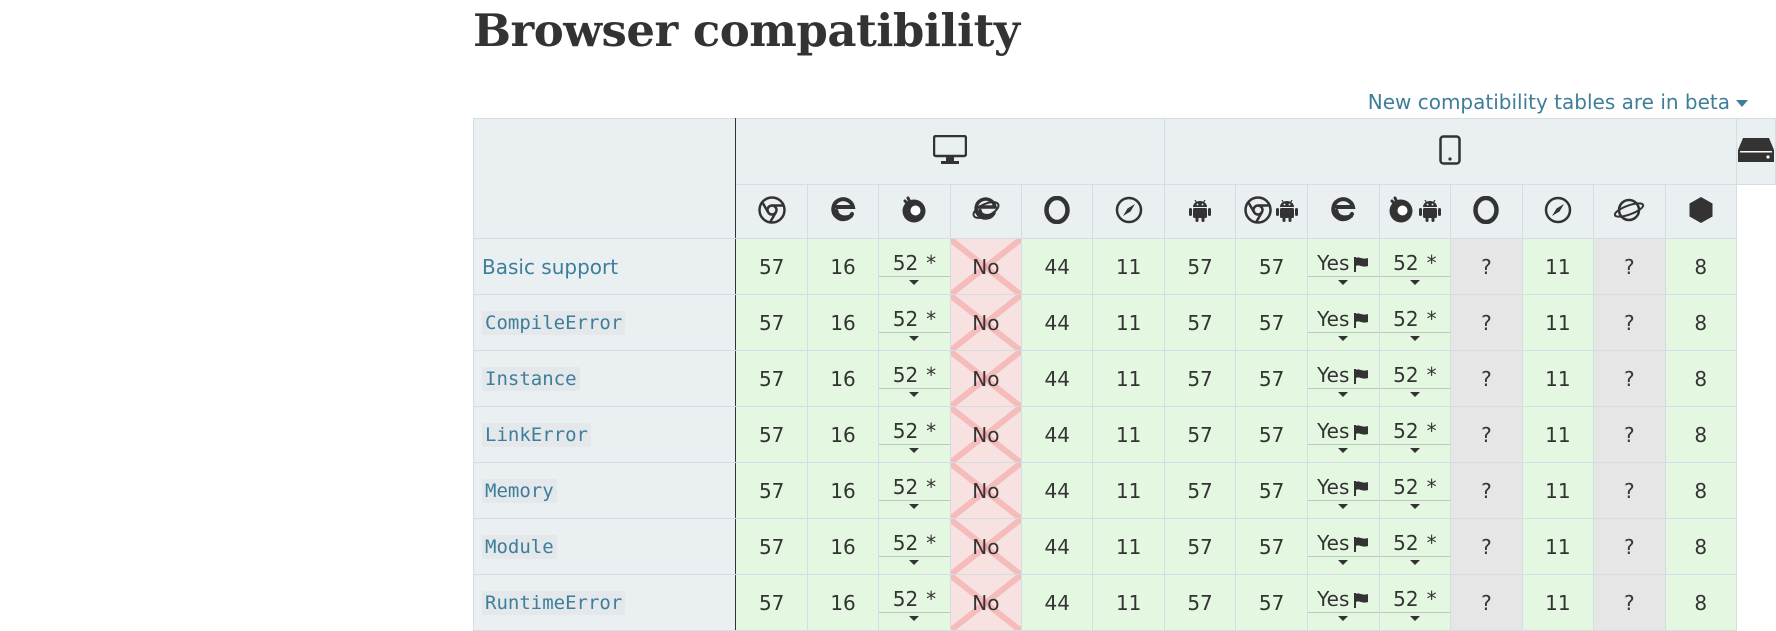  I want to click on support-cell-chrome: 57, so click(771, 602).